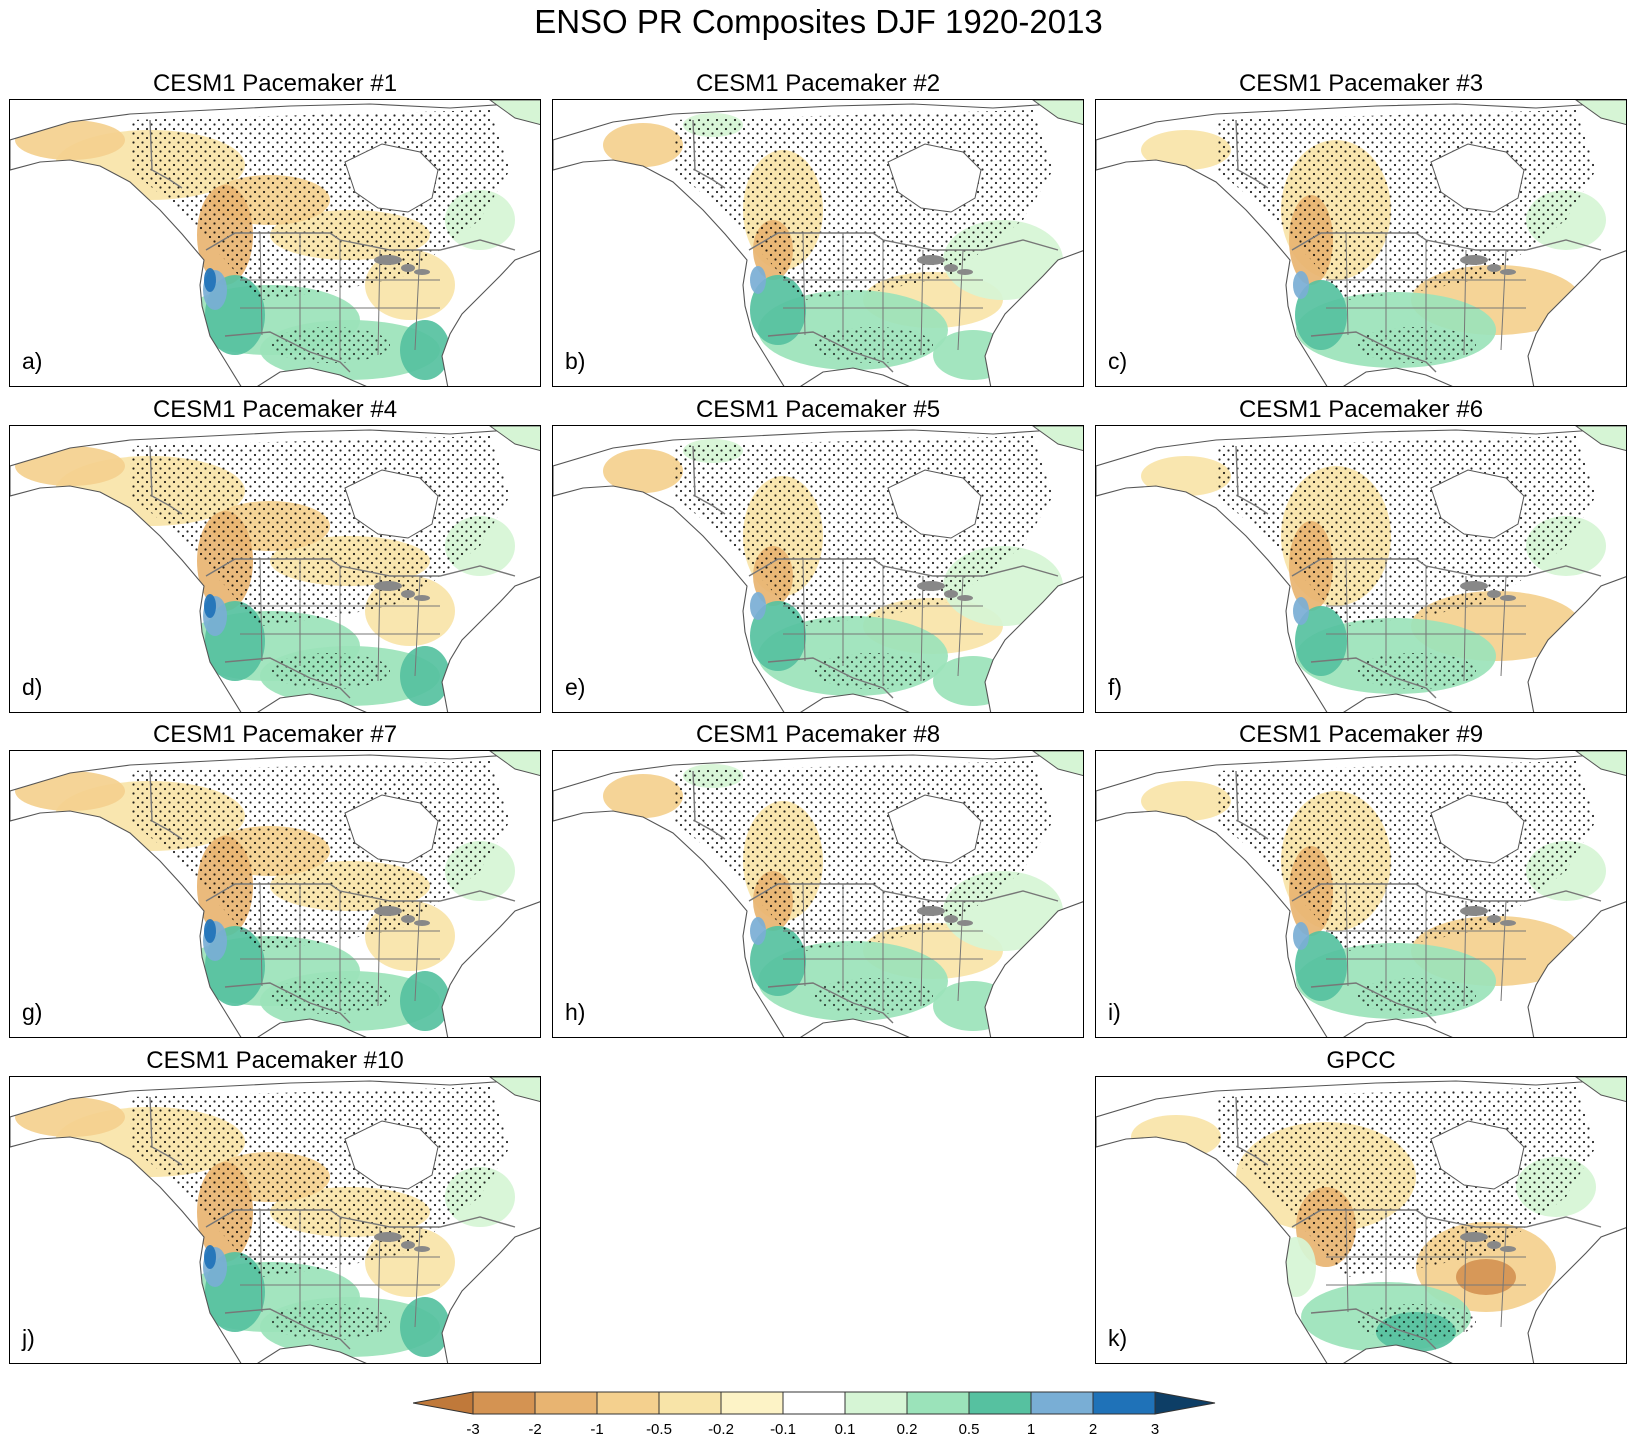 This screenshot has width=1637, height=1444. Describe the element at coordinates (32, 687) in the screenshot. I see `panel-label: d)` at that location.